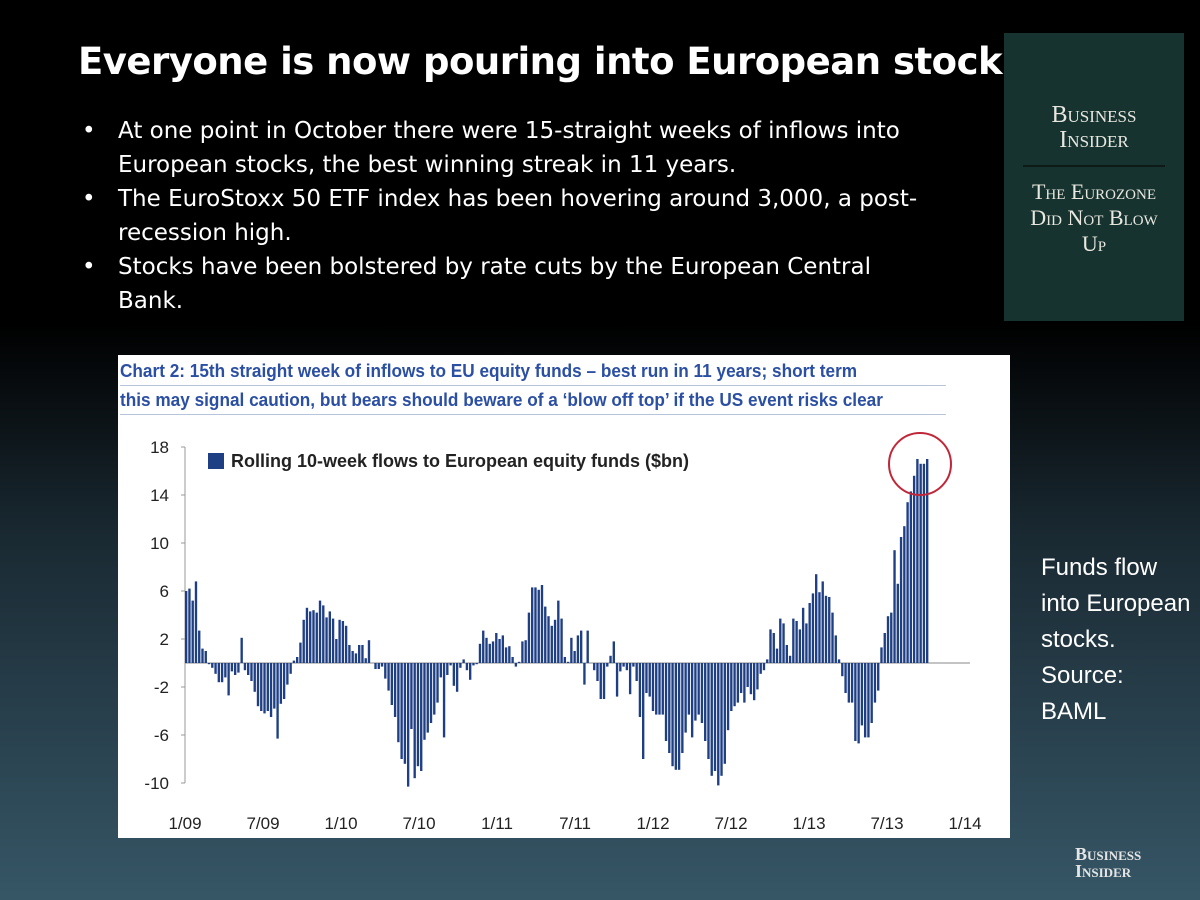 The width and height of the screenshot is (1200, 900). I want to click on highlight-circle, so click(920, 464).